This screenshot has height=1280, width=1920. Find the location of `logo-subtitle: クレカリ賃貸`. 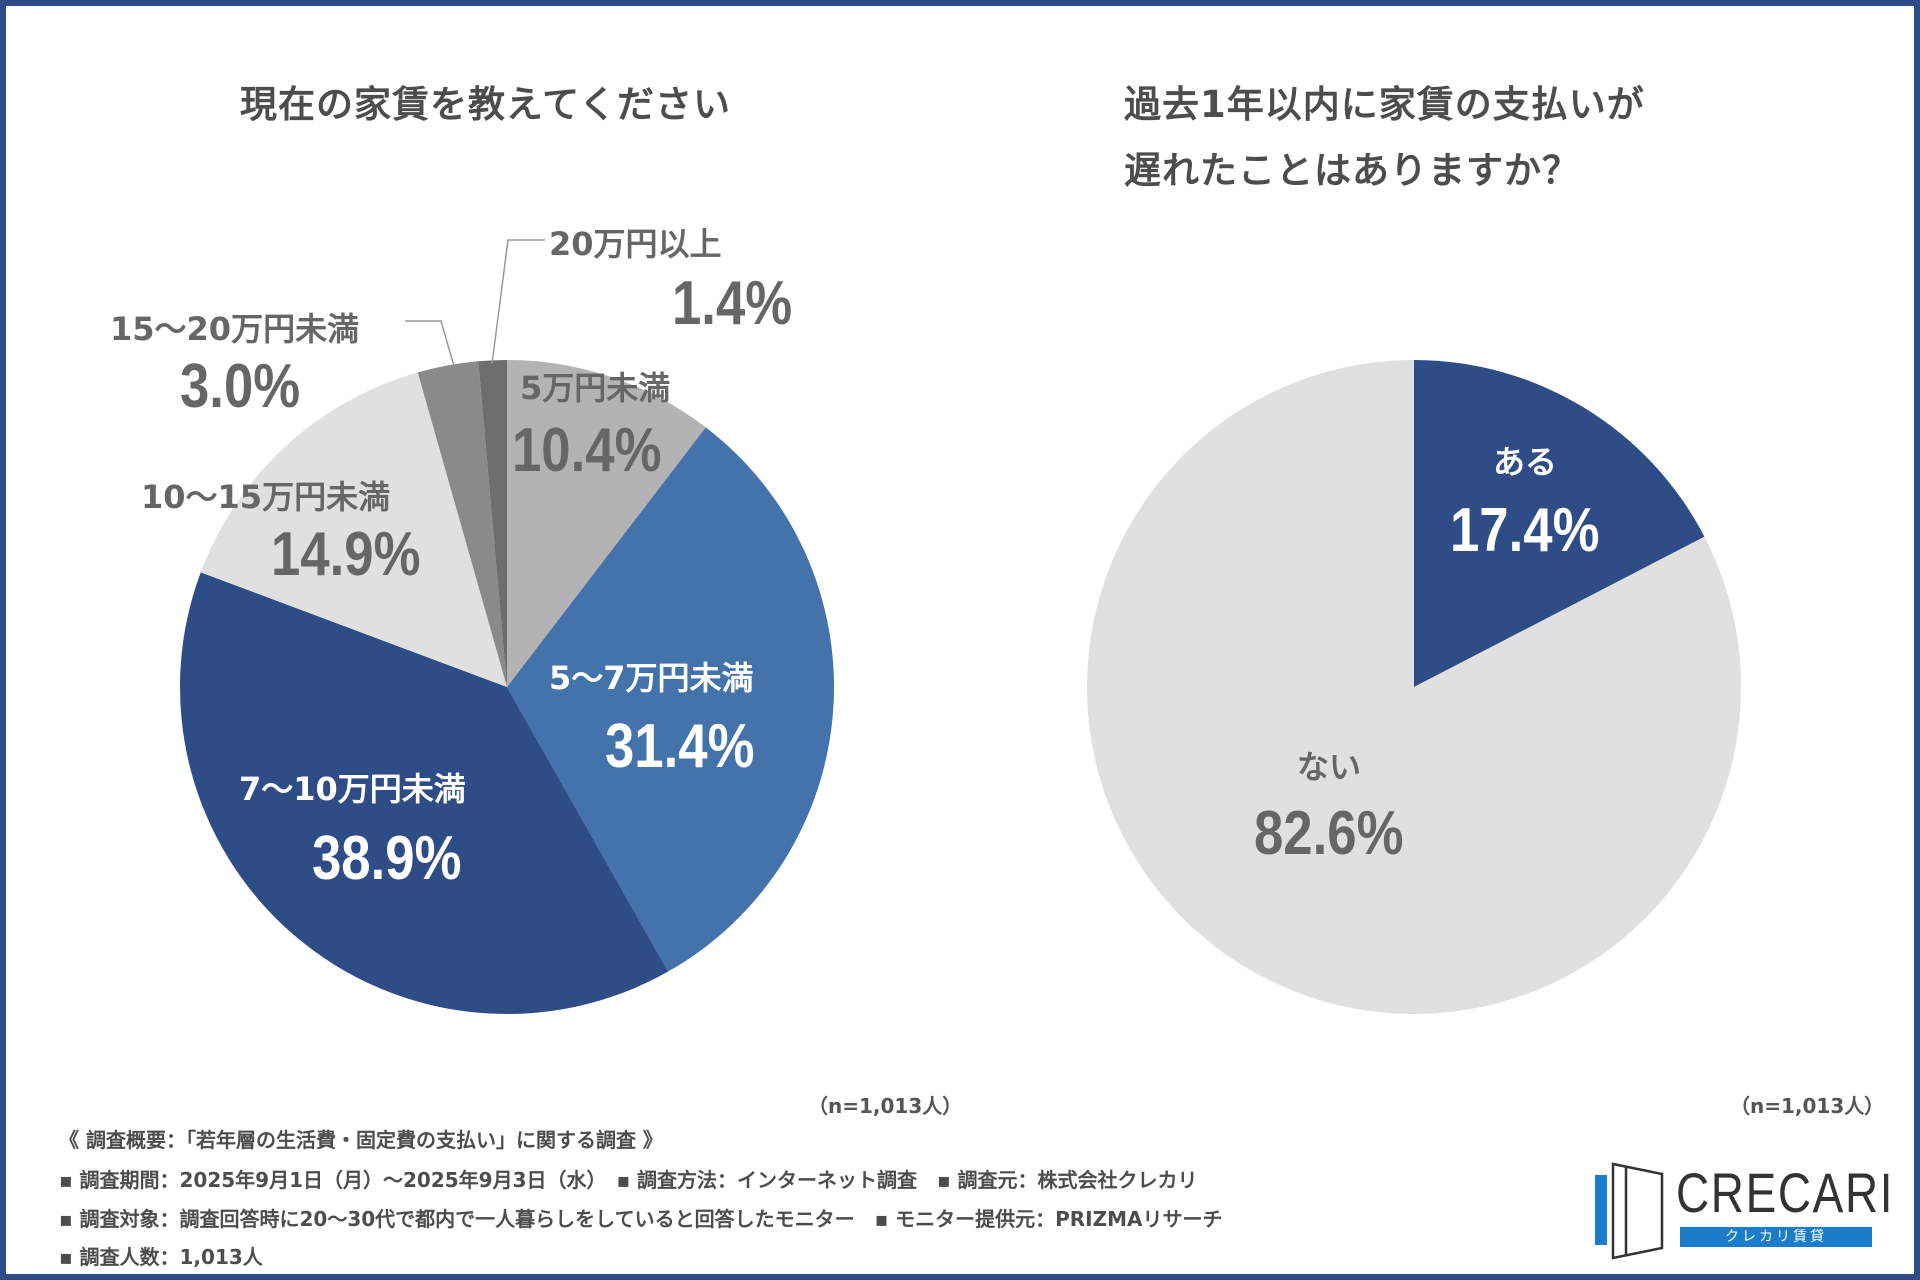

logo-subtitle: クレカリ賃貸 is located at coordinates (1776, 1237).